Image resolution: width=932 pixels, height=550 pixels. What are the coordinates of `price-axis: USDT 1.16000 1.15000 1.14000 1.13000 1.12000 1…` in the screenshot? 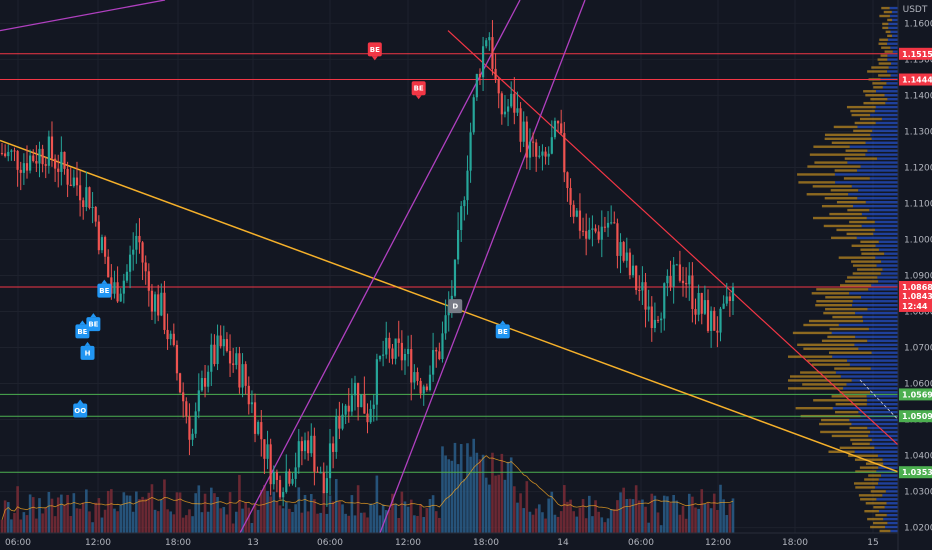 It's located at (915, 275).